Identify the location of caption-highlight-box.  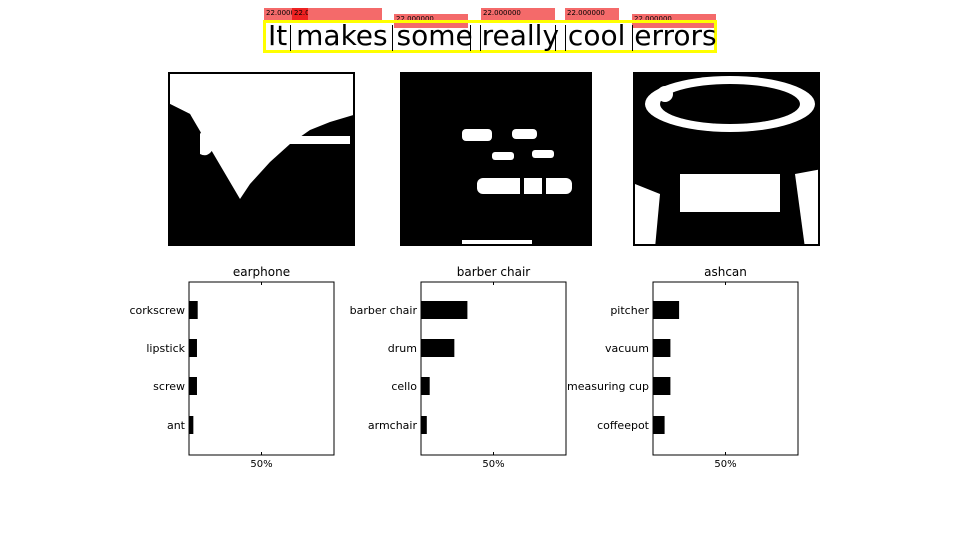
(490, 36).